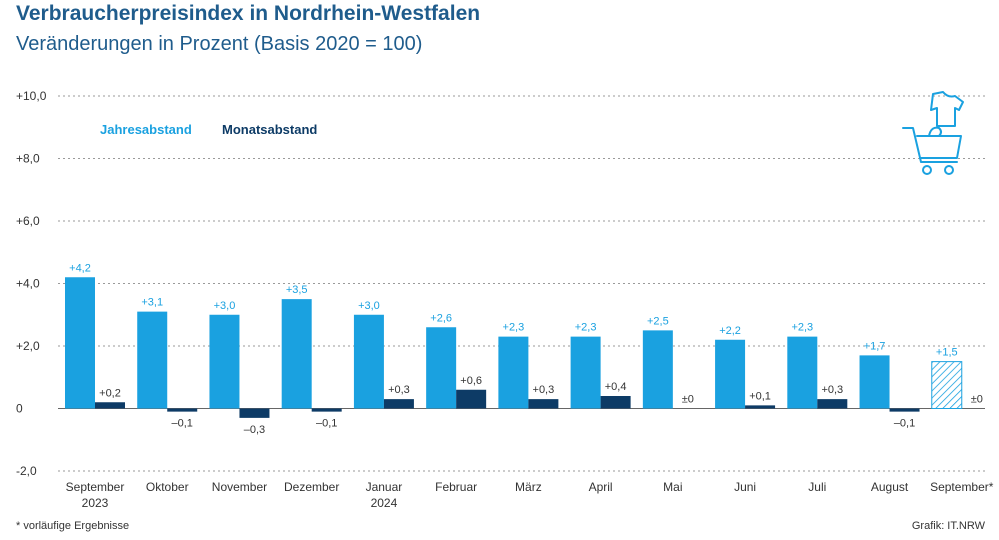  What do you see at coordinates (95, 487) in the screenshot?
I see `x-tick-label: September` at bounding box center [95, 487].